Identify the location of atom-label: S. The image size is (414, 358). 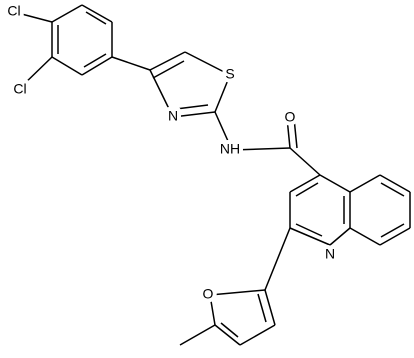
(229, 74).